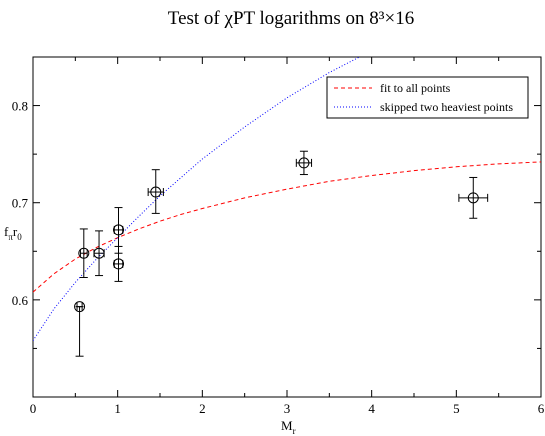 The image size is (545, 436). I want to click on x-tick-label: 4, so click(371, 408).